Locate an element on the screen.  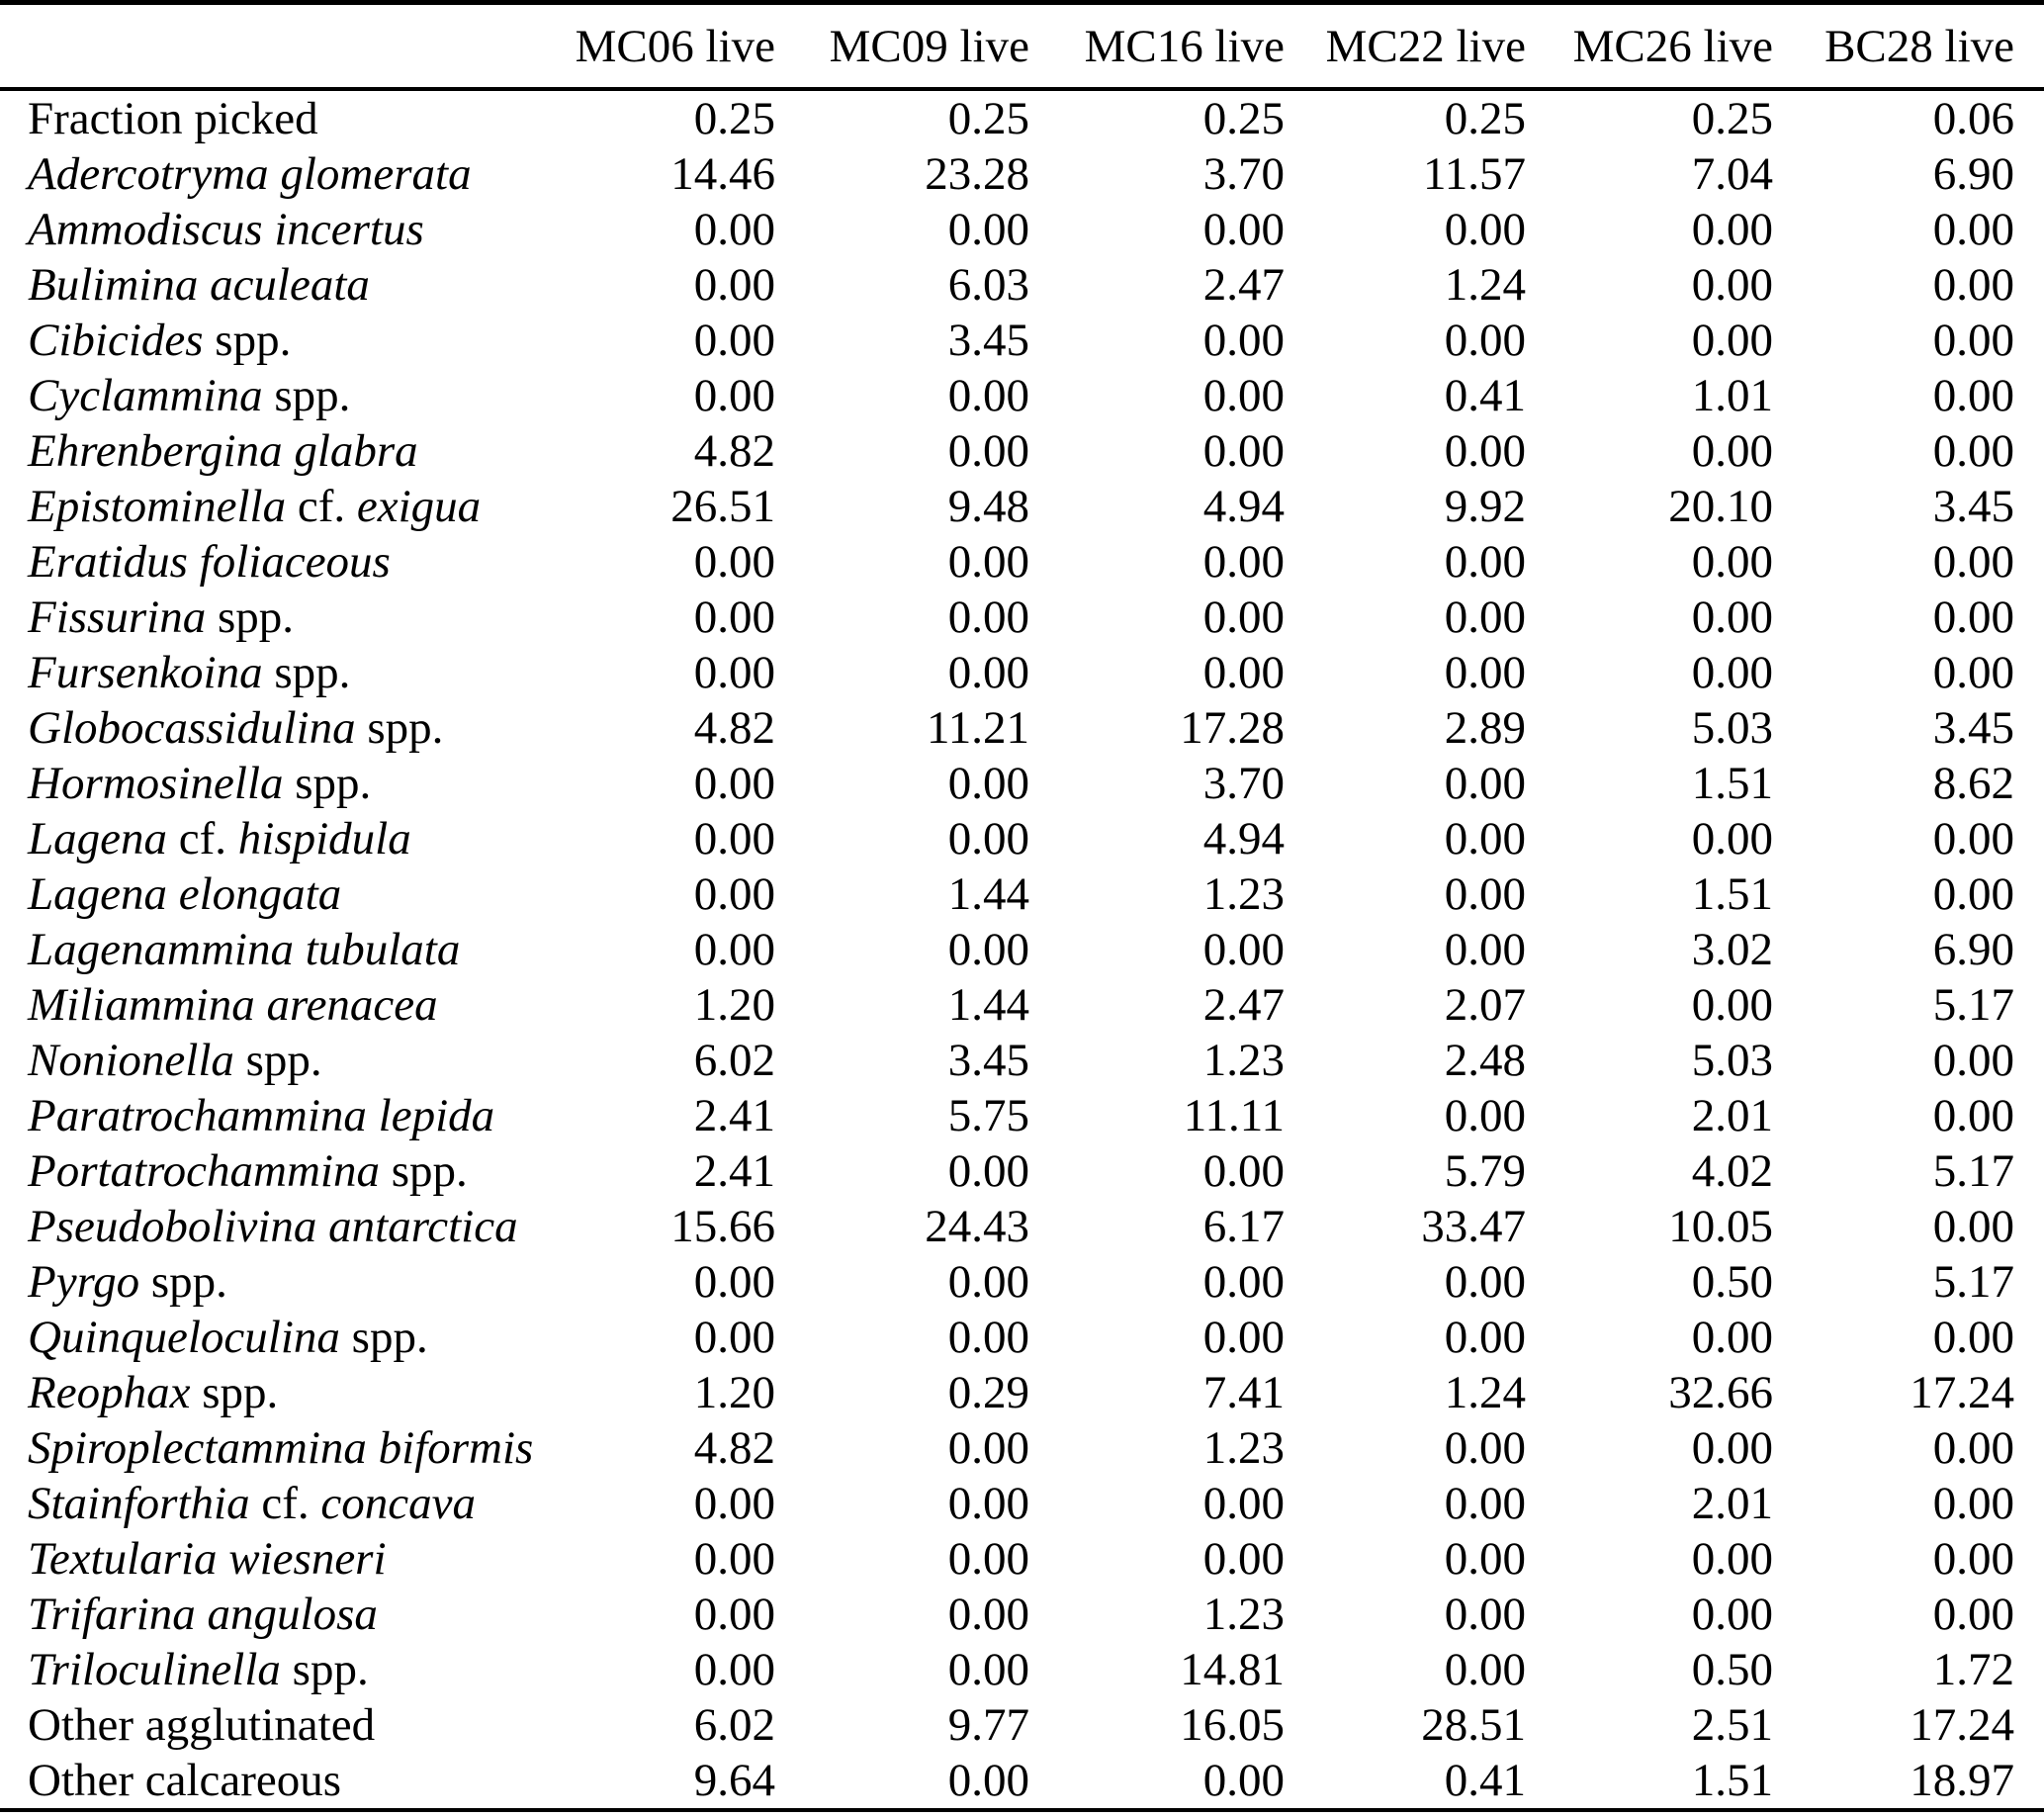
cell-value: 9.77 is located at coordinates (988, 1725).